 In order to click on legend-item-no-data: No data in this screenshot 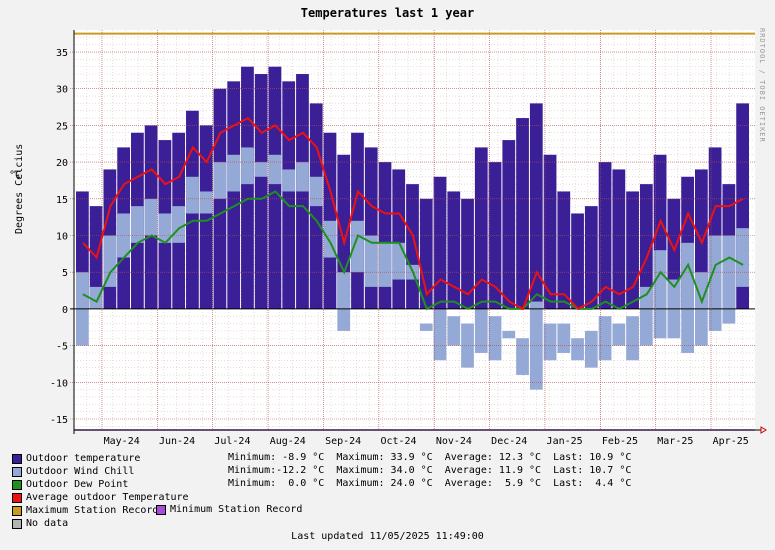, I will do `click(100, 523)`.